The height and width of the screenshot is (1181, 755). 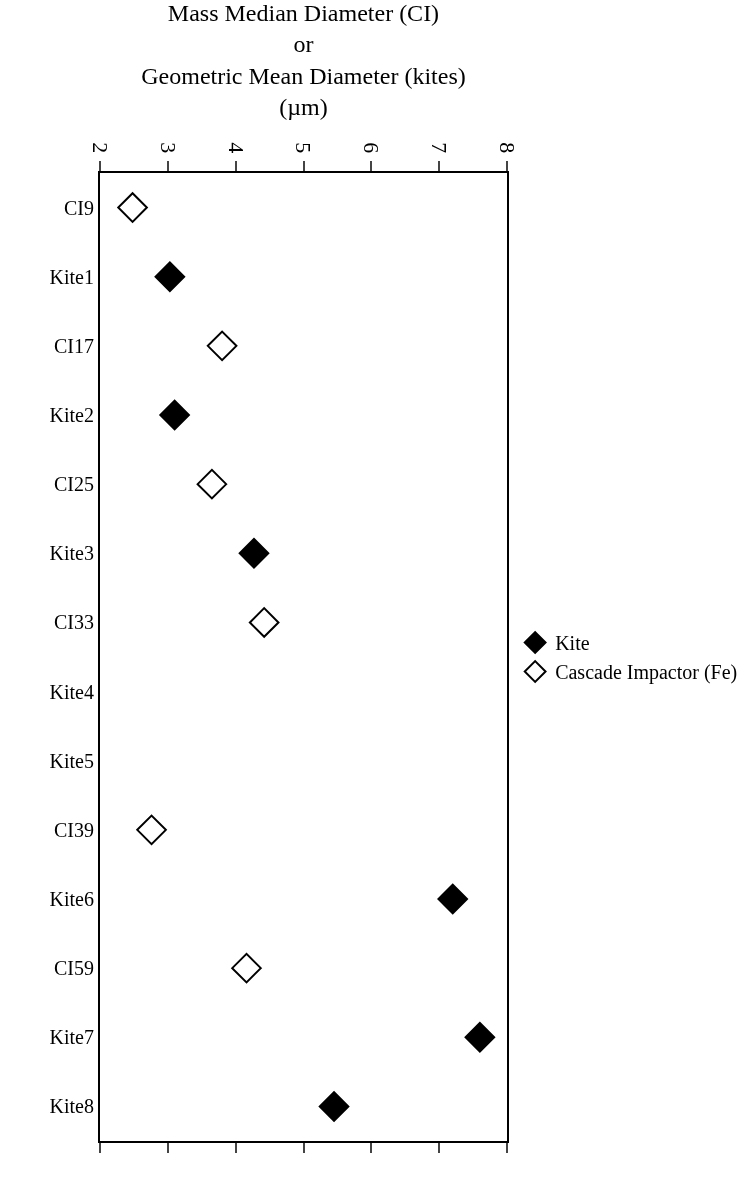 I want to click on y-tick-label: Kite6, so click(x=71, y=899).